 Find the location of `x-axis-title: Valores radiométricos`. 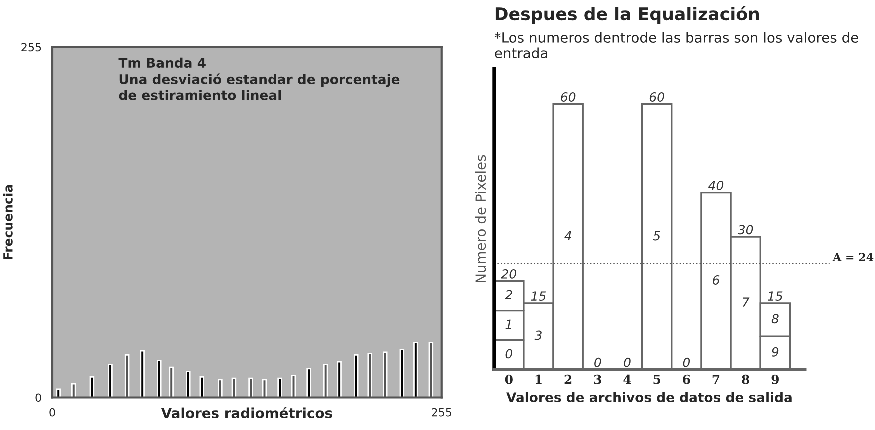

x-axis-title: Valores radiométricos is located at coordinates (246, 413).